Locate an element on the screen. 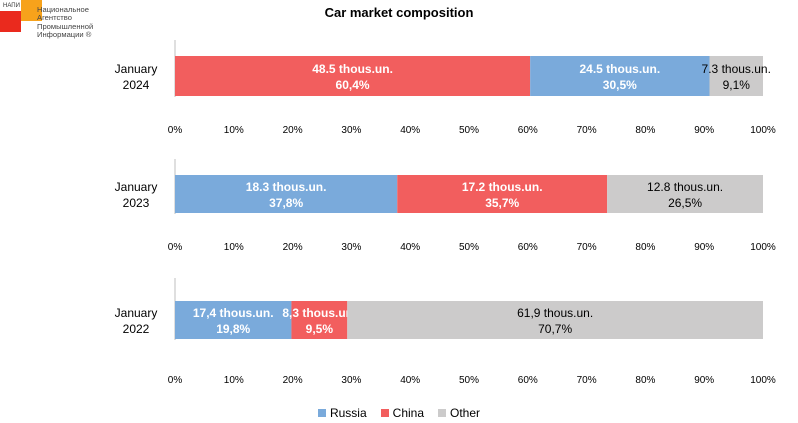 This screenshot has height=423, width=798. data-label-value: 12.8 thous.un. is located at coordinates (685, 187).